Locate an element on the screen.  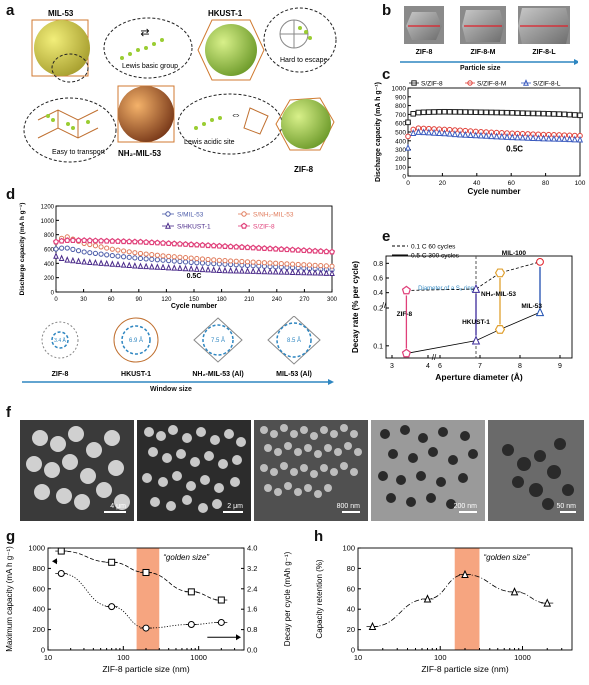
x-tick-label: 150 is located at coordinates (194, 300).